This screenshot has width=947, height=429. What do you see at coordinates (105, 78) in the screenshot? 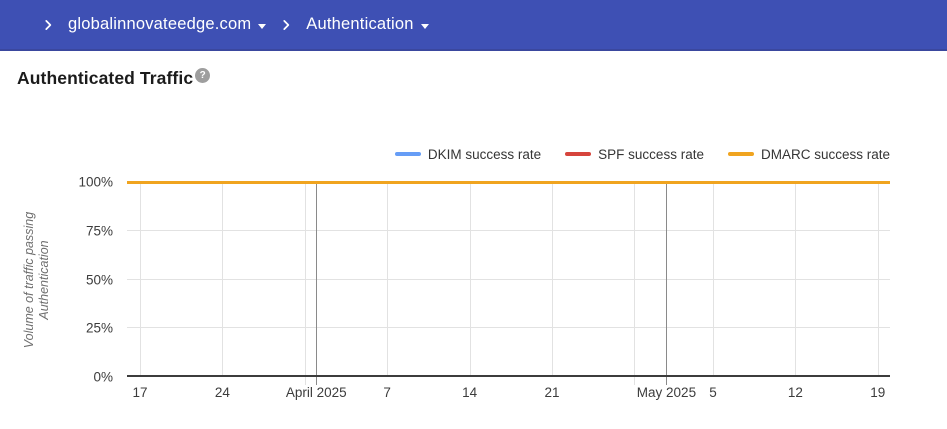
I see `page-title: Authenticated Traffic` at bounding box center [105, 78].